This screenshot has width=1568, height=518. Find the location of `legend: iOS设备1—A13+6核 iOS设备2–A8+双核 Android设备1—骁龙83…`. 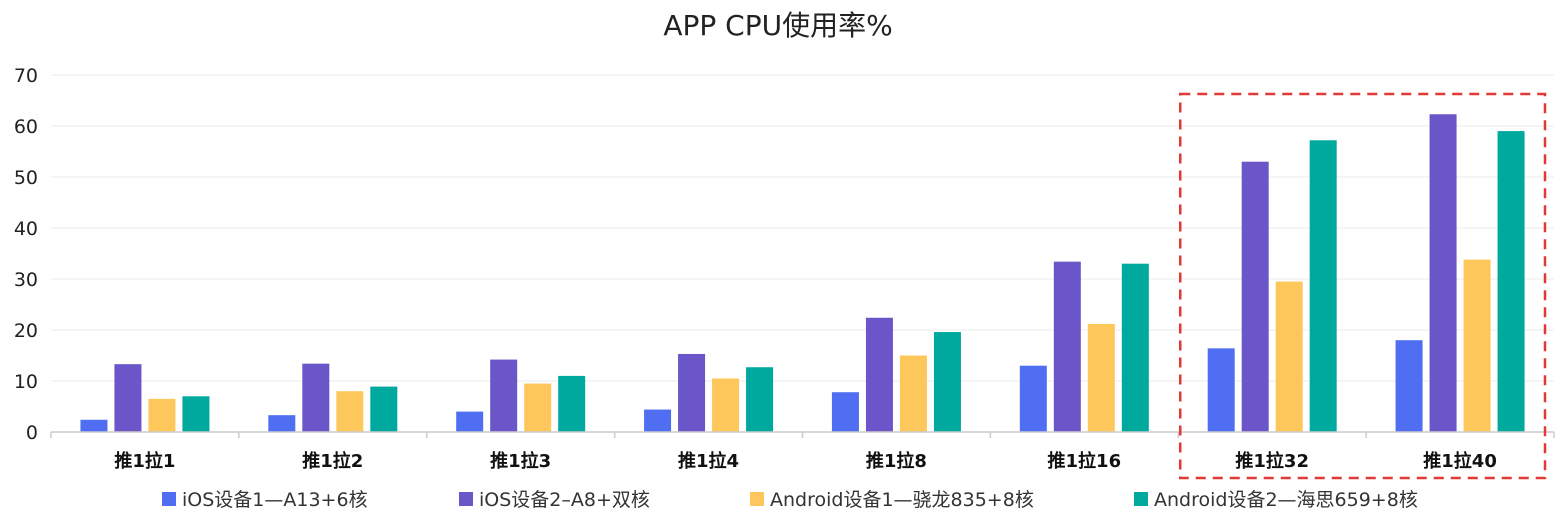

legend: iOS设备1—A13+6核 iOS设备2–A8+双核 Android设备1—骁龙83… is located at coordinates (790, 500).